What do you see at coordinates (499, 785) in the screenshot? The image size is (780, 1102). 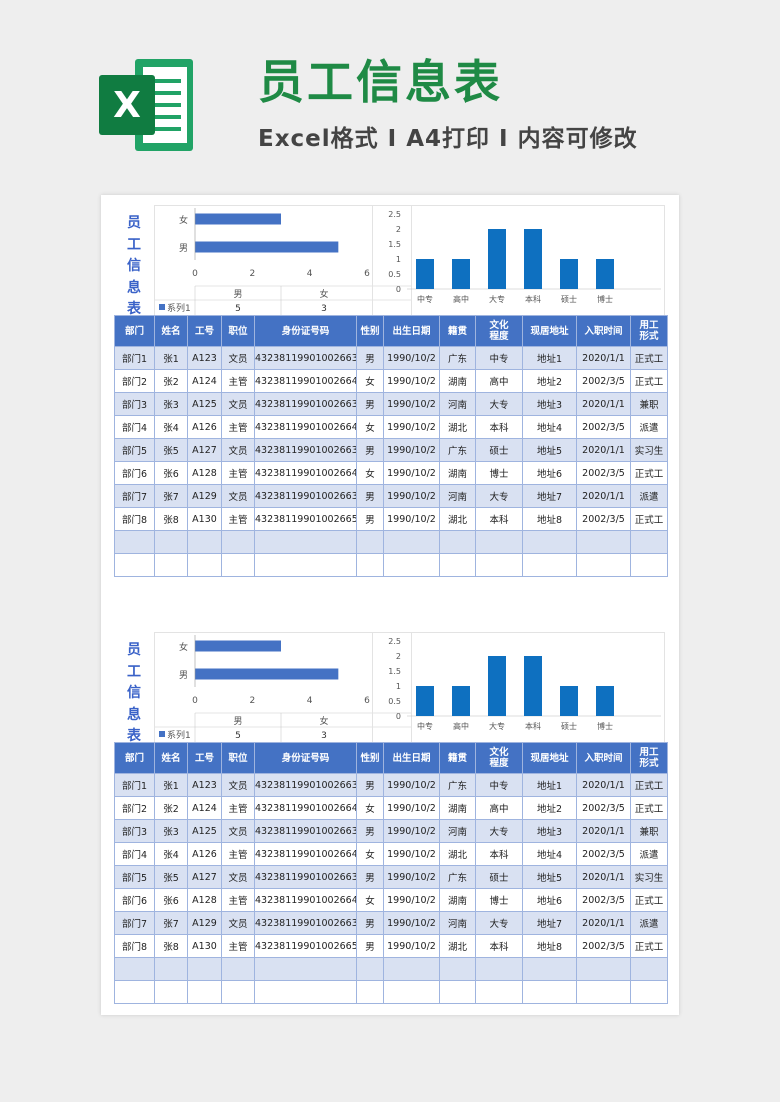 I see `table-cell: 中专` at bounding box center [499, 785].